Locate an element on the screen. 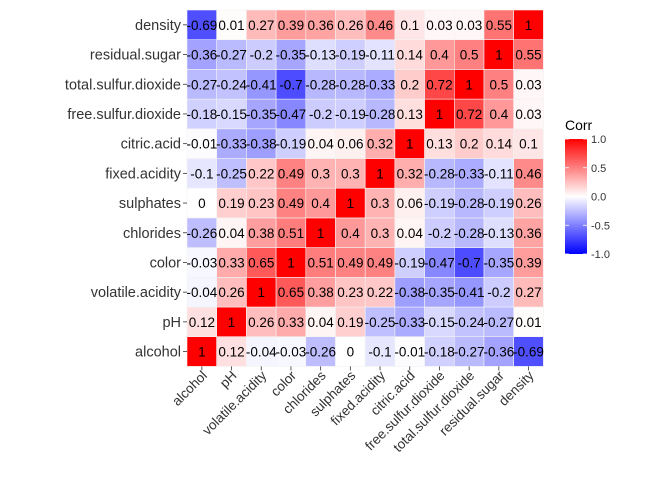 The height and width of the screenshot is (480, 672). legend-tick-label: -1.0 is located at coordinates (600, 255).